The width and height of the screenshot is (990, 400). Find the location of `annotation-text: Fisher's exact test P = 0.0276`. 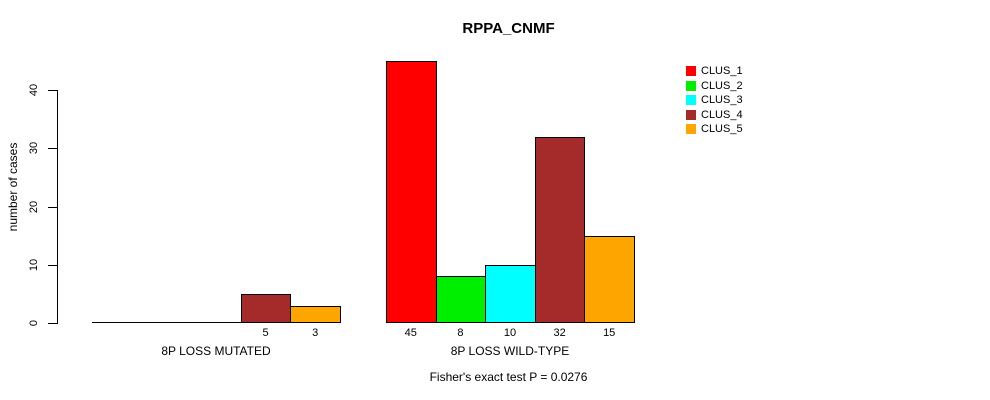

annotation-text: Fisher's exact test P = 0.0276 is located at coordinates (508, 377).